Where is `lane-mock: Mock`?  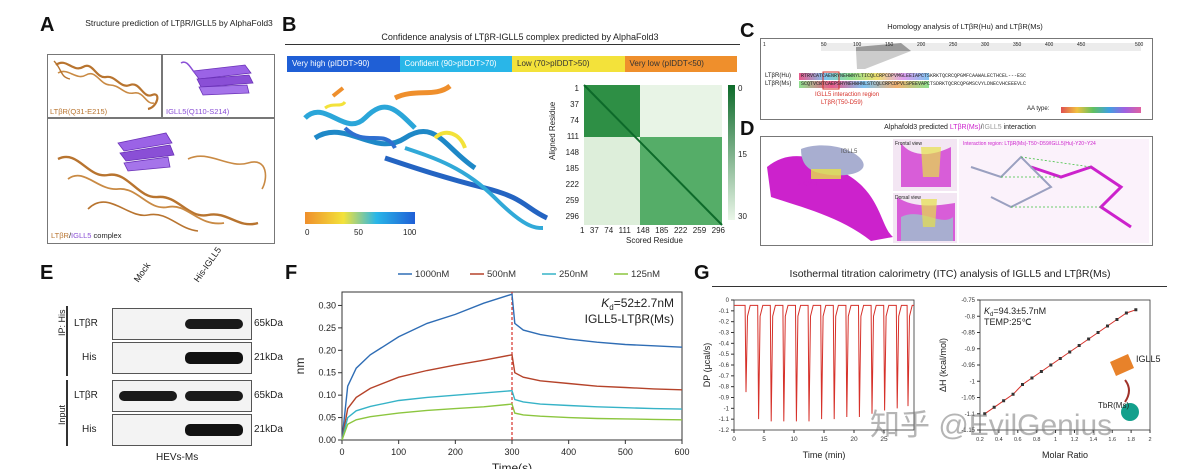
lane-mock: Mock is located at coordinates (142, 272).